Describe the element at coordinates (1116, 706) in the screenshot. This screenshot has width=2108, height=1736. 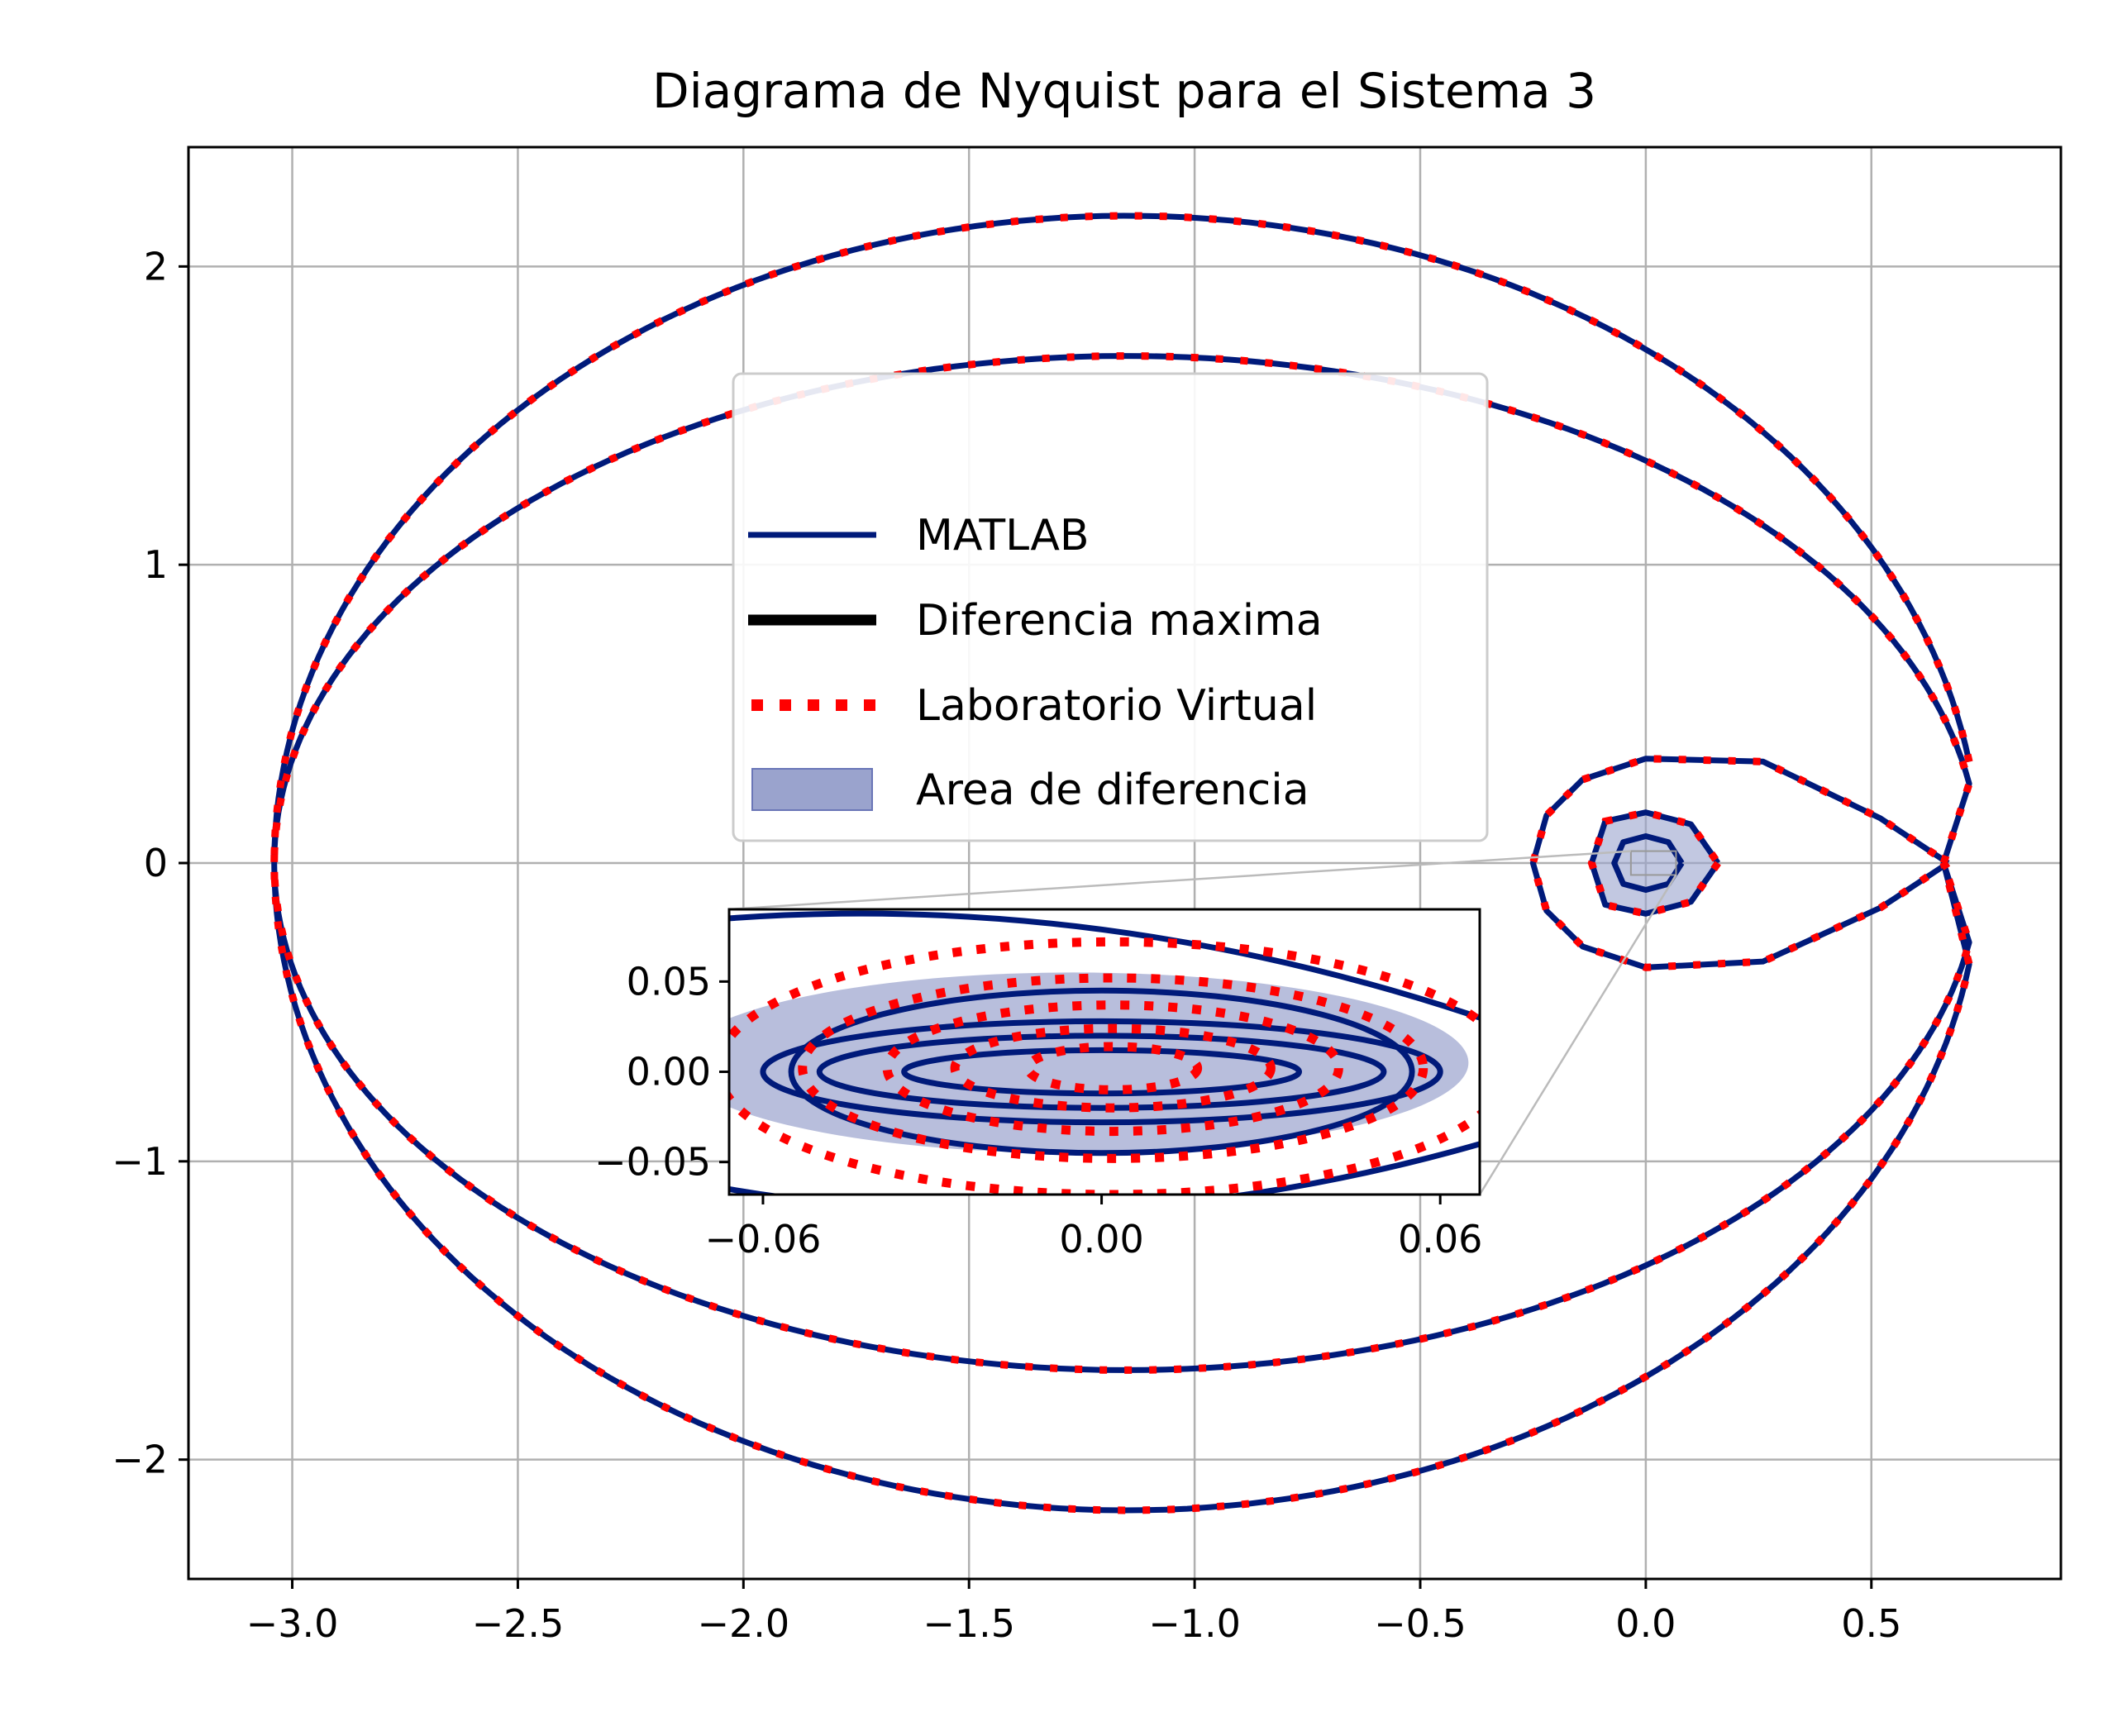
I see `legend-label: Laboratorio Virtual` at that location.